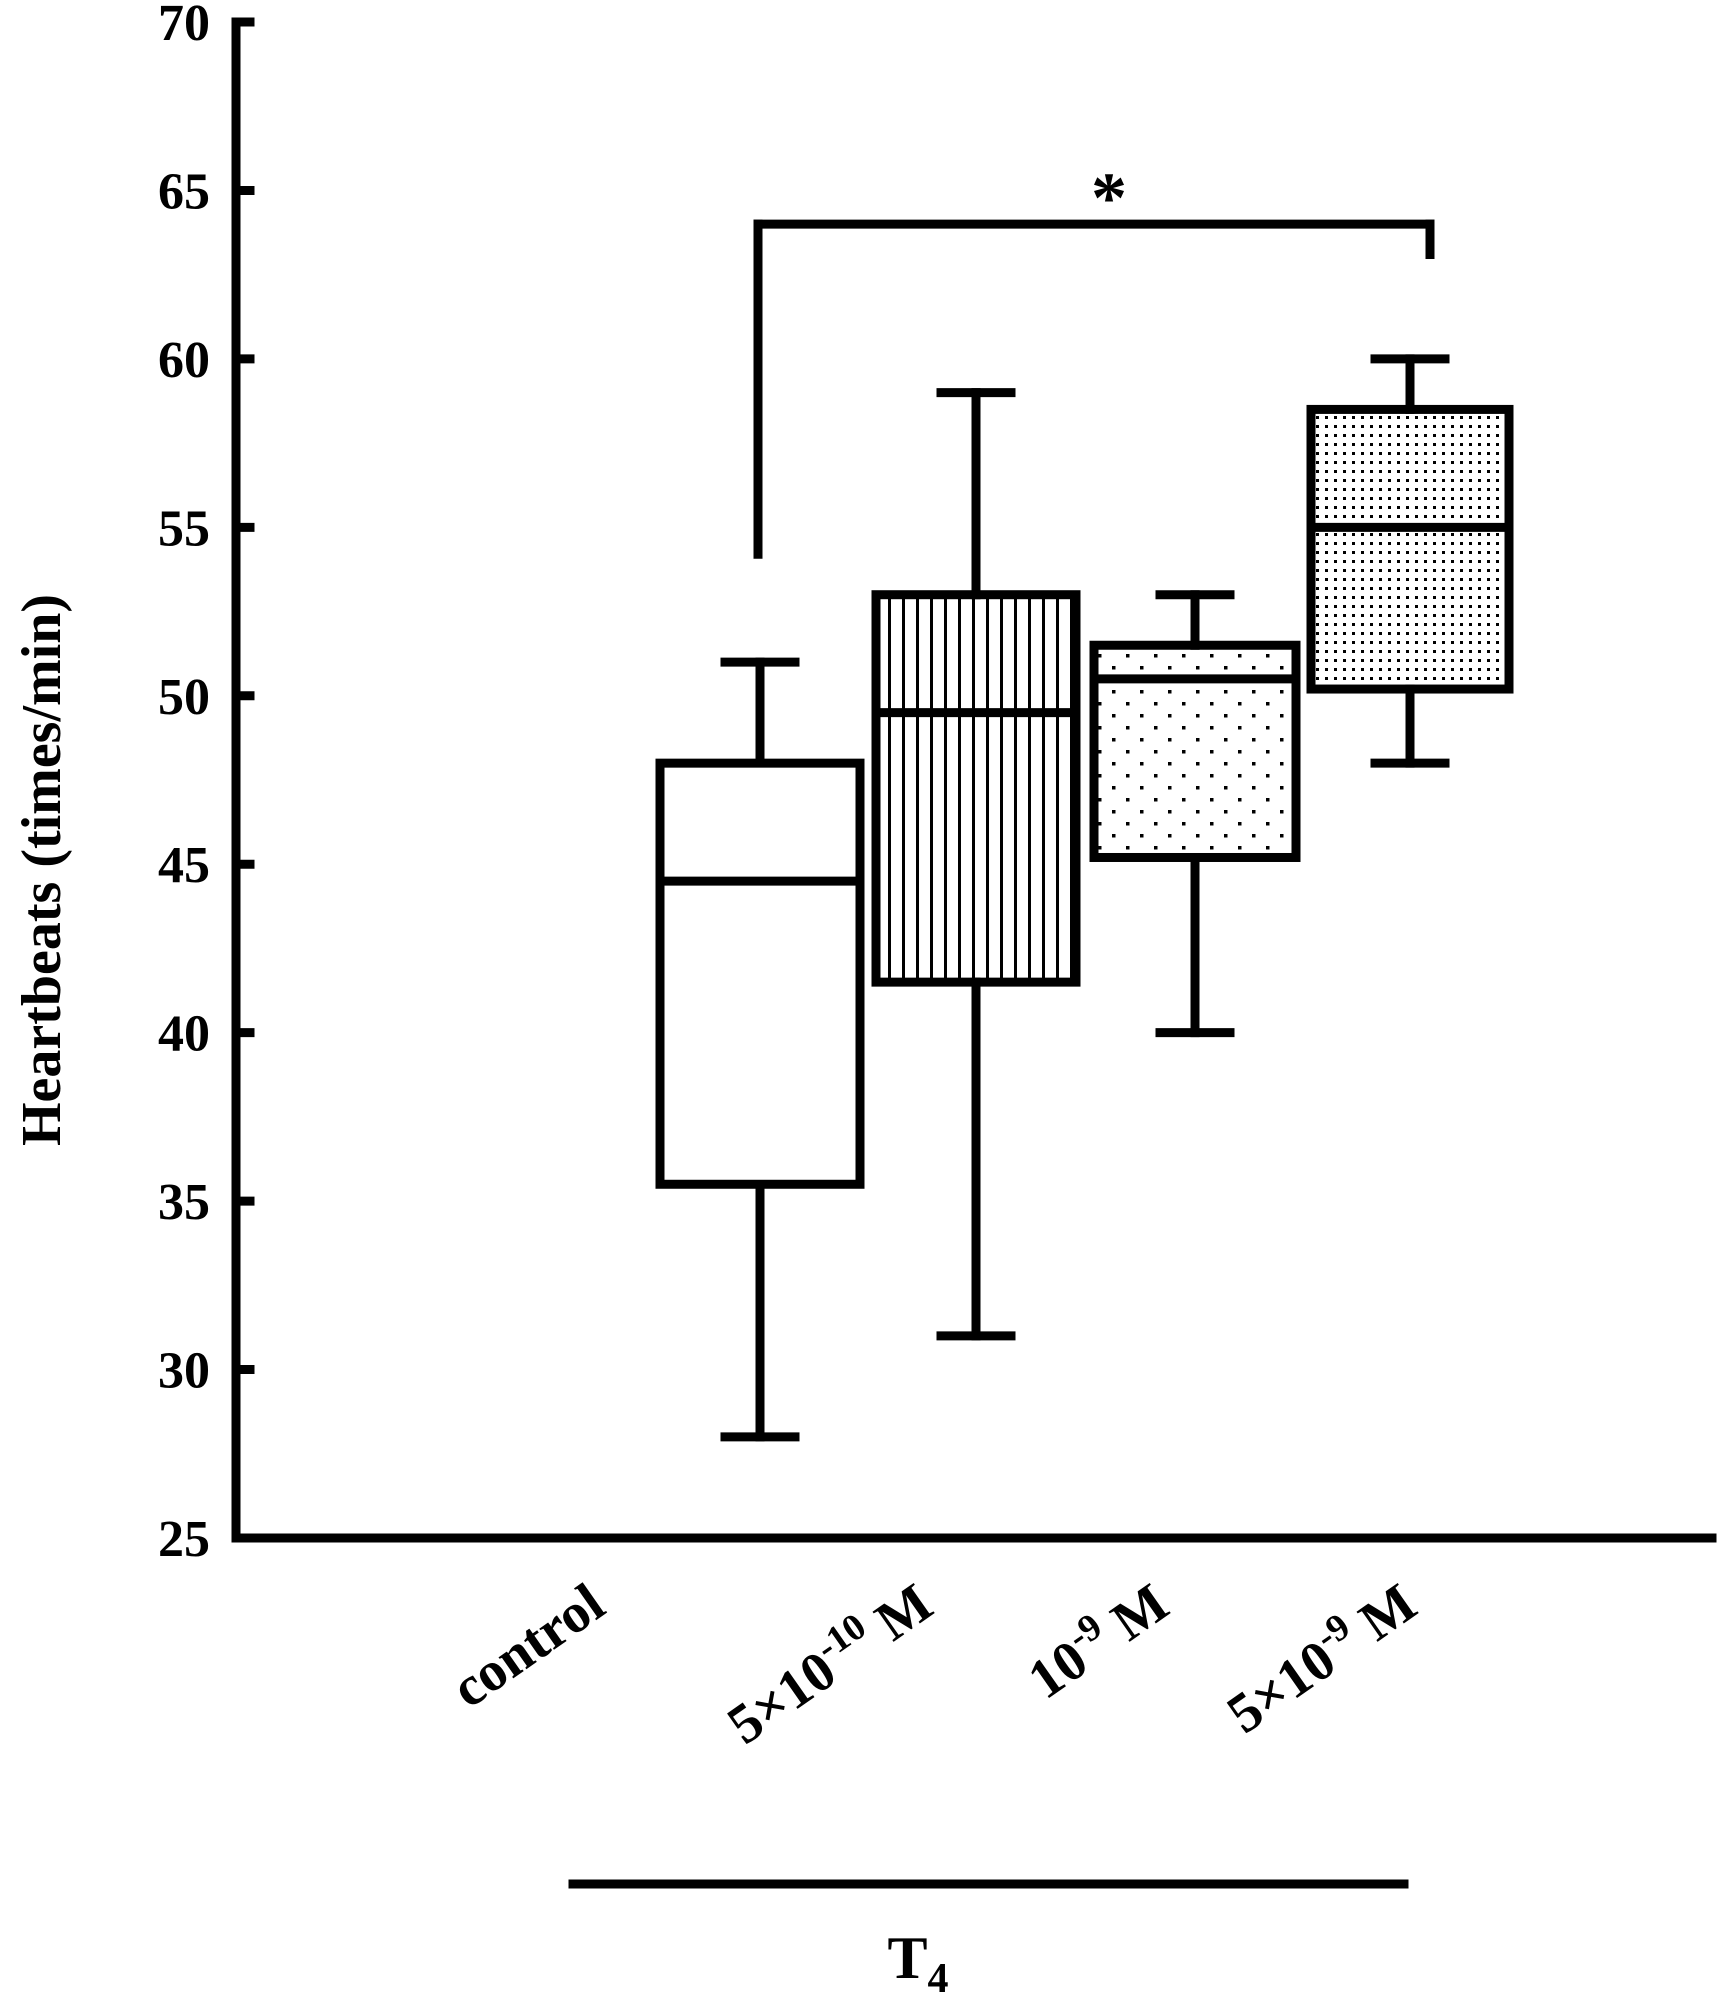 The image size is (1721, 2007). I want to click on y-tick-label: 50, so click(184, 697).